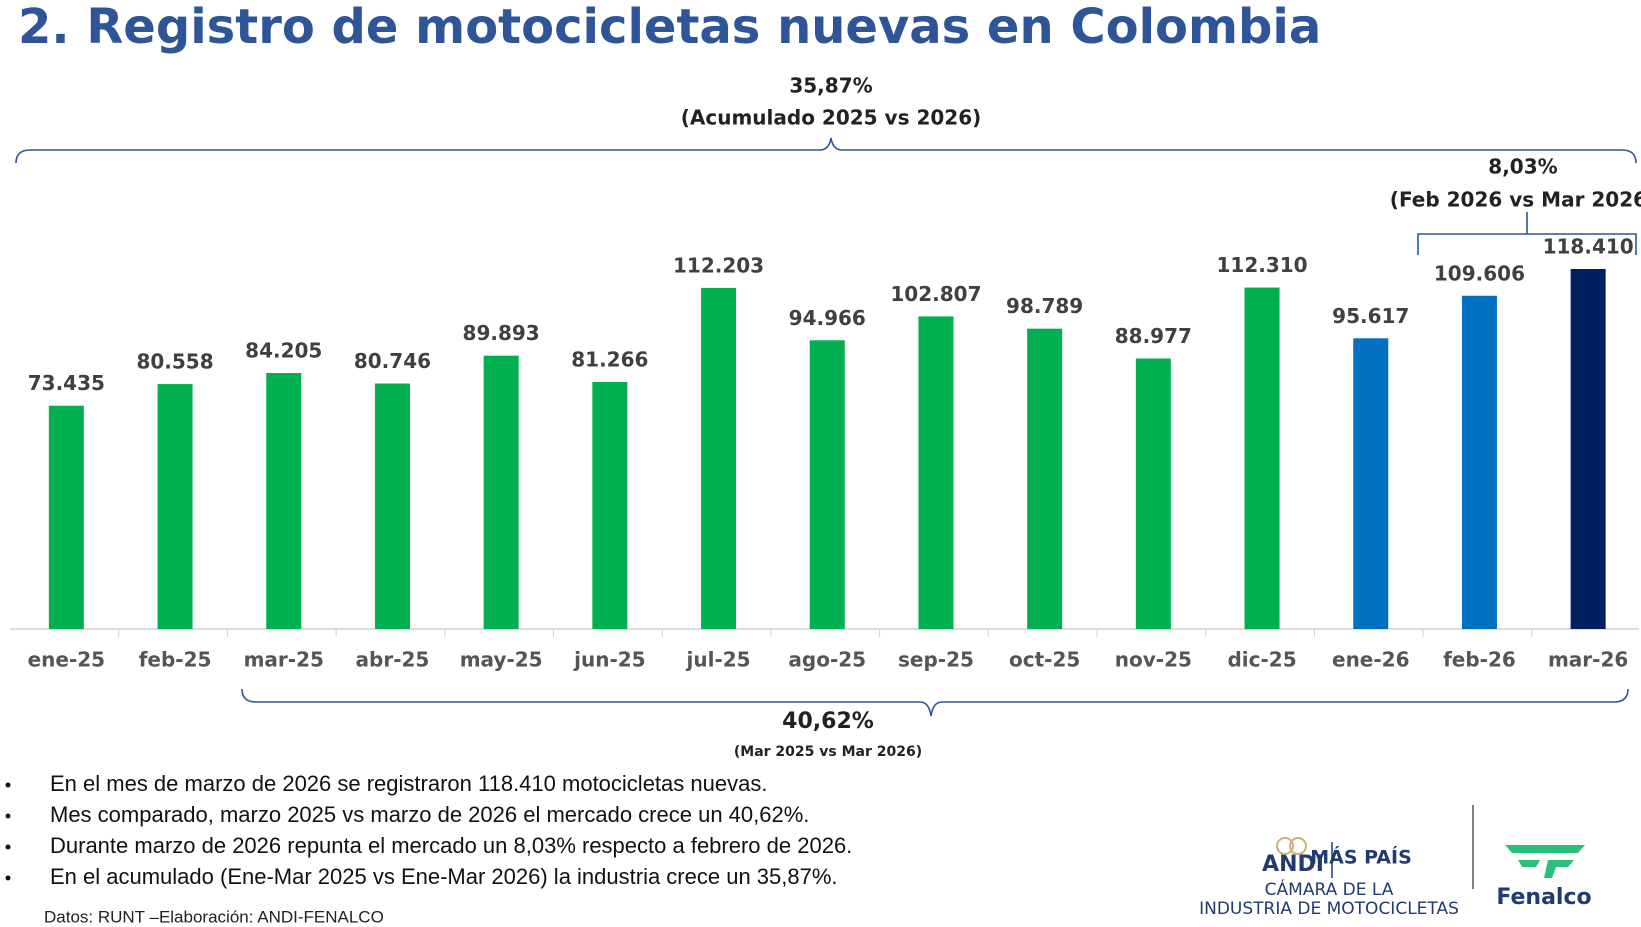 The image size is (1641, 927). Describe the element at coordinates (1293, 864) in the screenshot. I see `logo-andi: ANDI` at that location.